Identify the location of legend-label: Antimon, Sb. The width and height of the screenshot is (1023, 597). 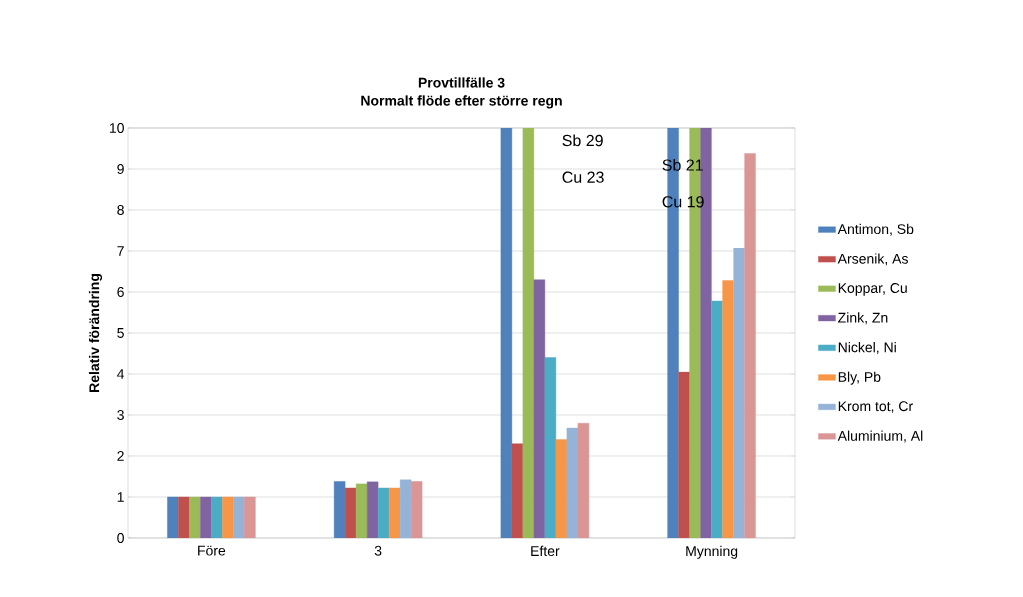
(875, 229).